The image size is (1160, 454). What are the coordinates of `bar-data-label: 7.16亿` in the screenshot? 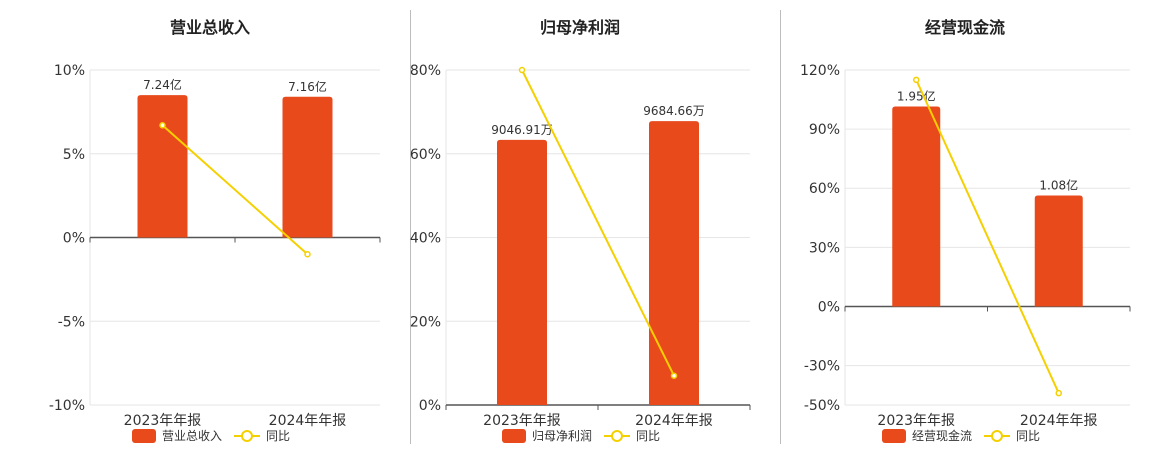 It's located at (307, 86).